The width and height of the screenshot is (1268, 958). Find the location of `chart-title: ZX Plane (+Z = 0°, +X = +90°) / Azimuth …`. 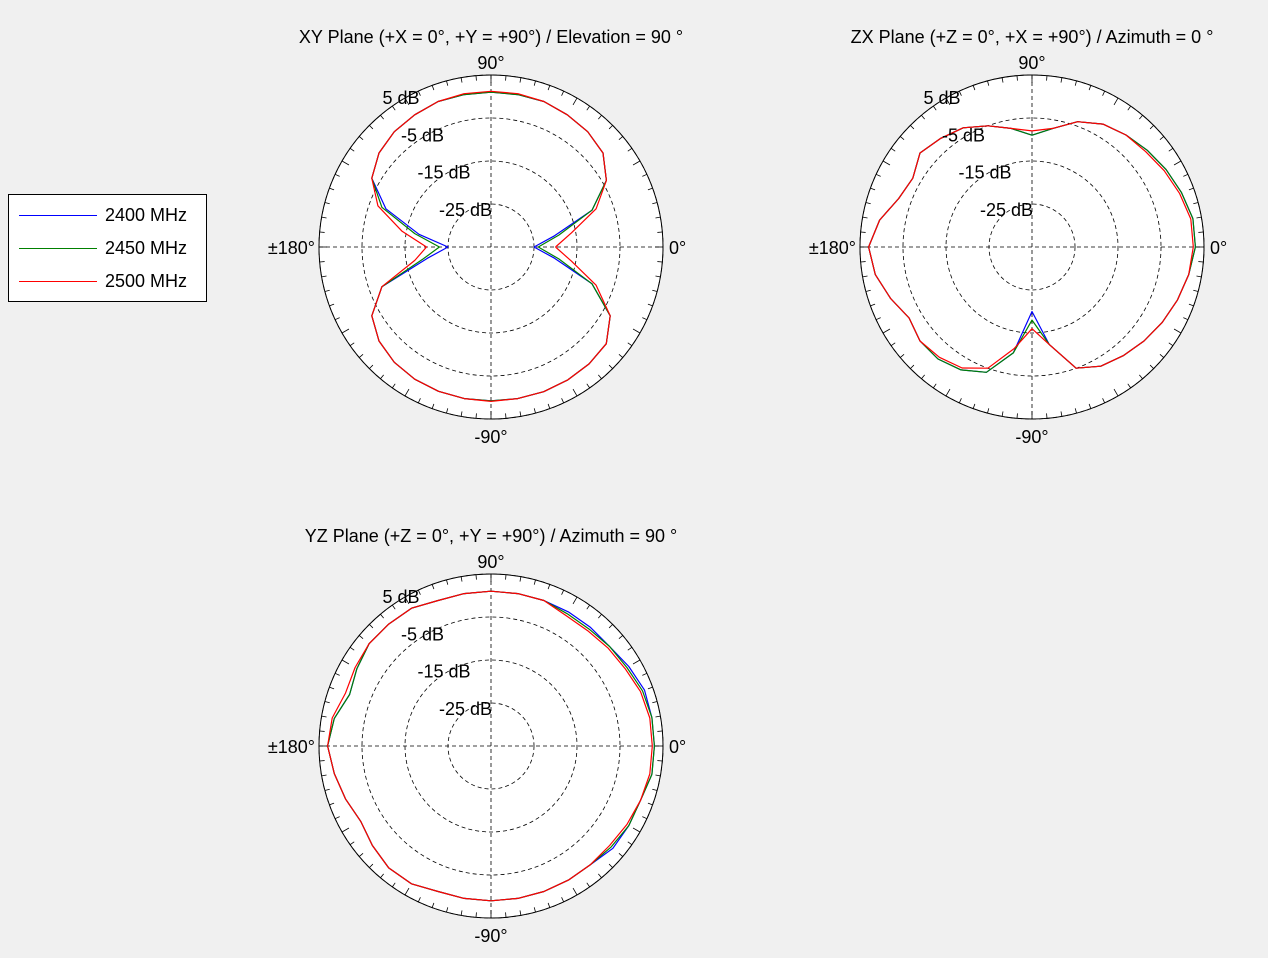

chart-title: ZX Plane (+Z = 0°, +X = +90°) / Azimuth … is located at coordinates (1032, 37).